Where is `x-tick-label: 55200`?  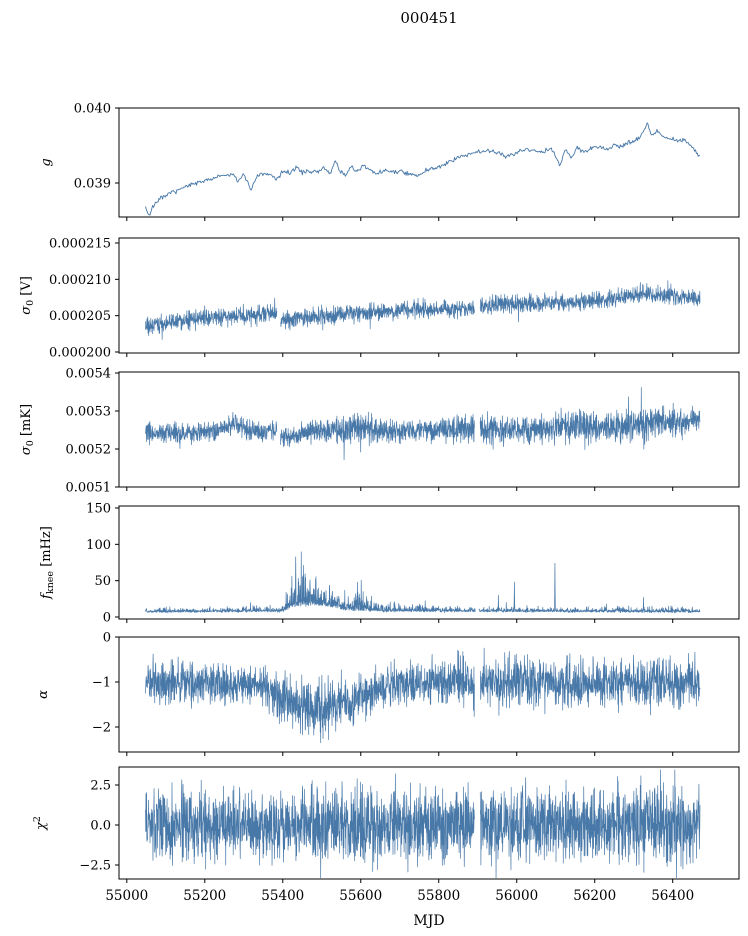
x-tick-label: 55200 is located at coordinates (204, 896).